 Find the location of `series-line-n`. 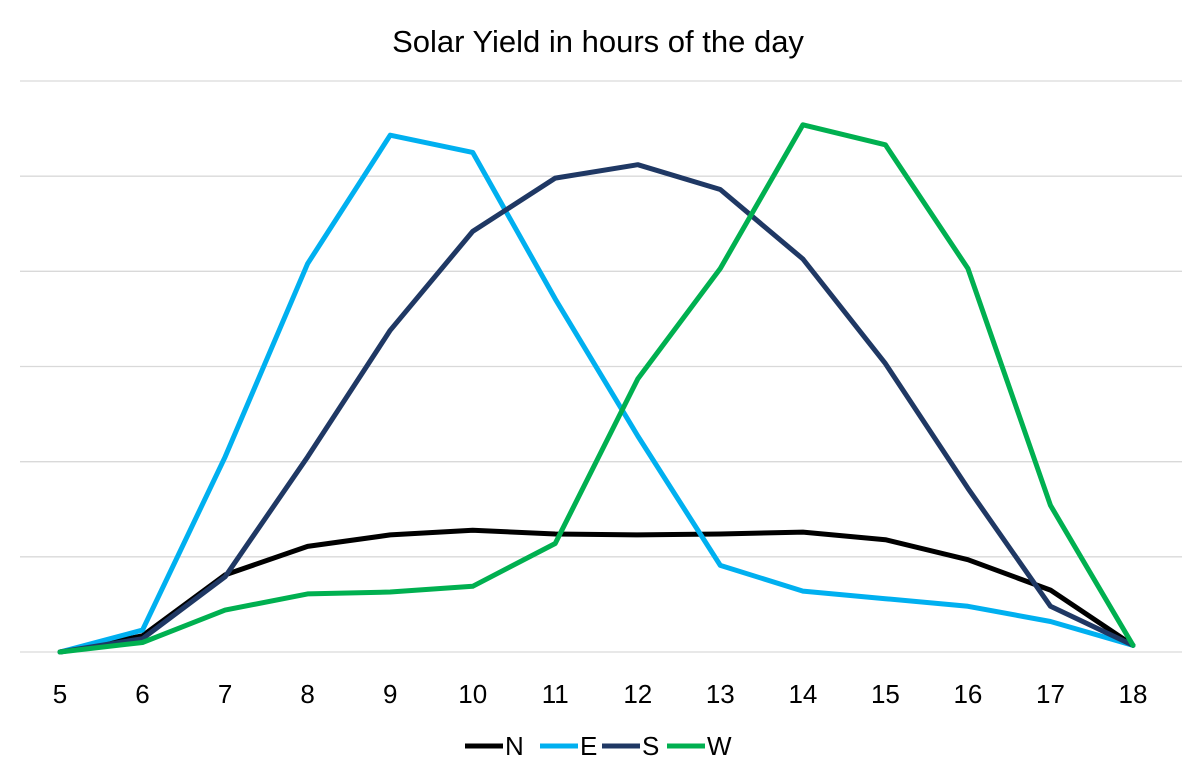

series-line-n is located at coordinates (596, 591).